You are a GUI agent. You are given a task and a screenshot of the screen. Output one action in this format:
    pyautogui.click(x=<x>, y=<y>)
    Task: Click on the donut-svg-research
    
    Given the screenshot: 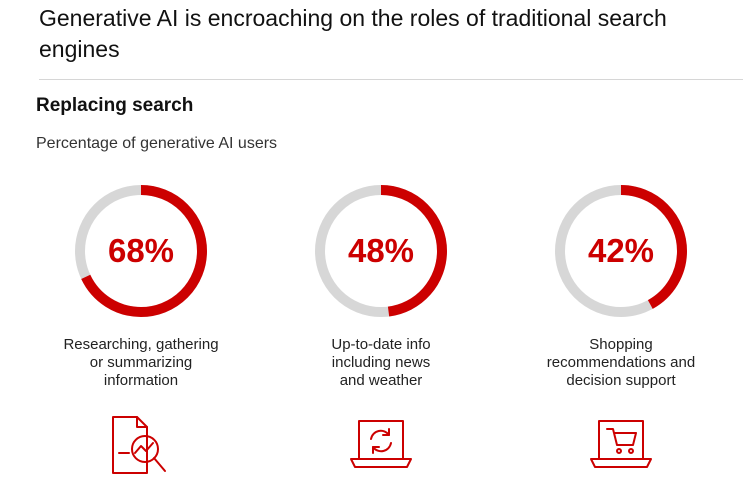 What is the action you would take?
    pyautogui.click(x=141, y=251)
    